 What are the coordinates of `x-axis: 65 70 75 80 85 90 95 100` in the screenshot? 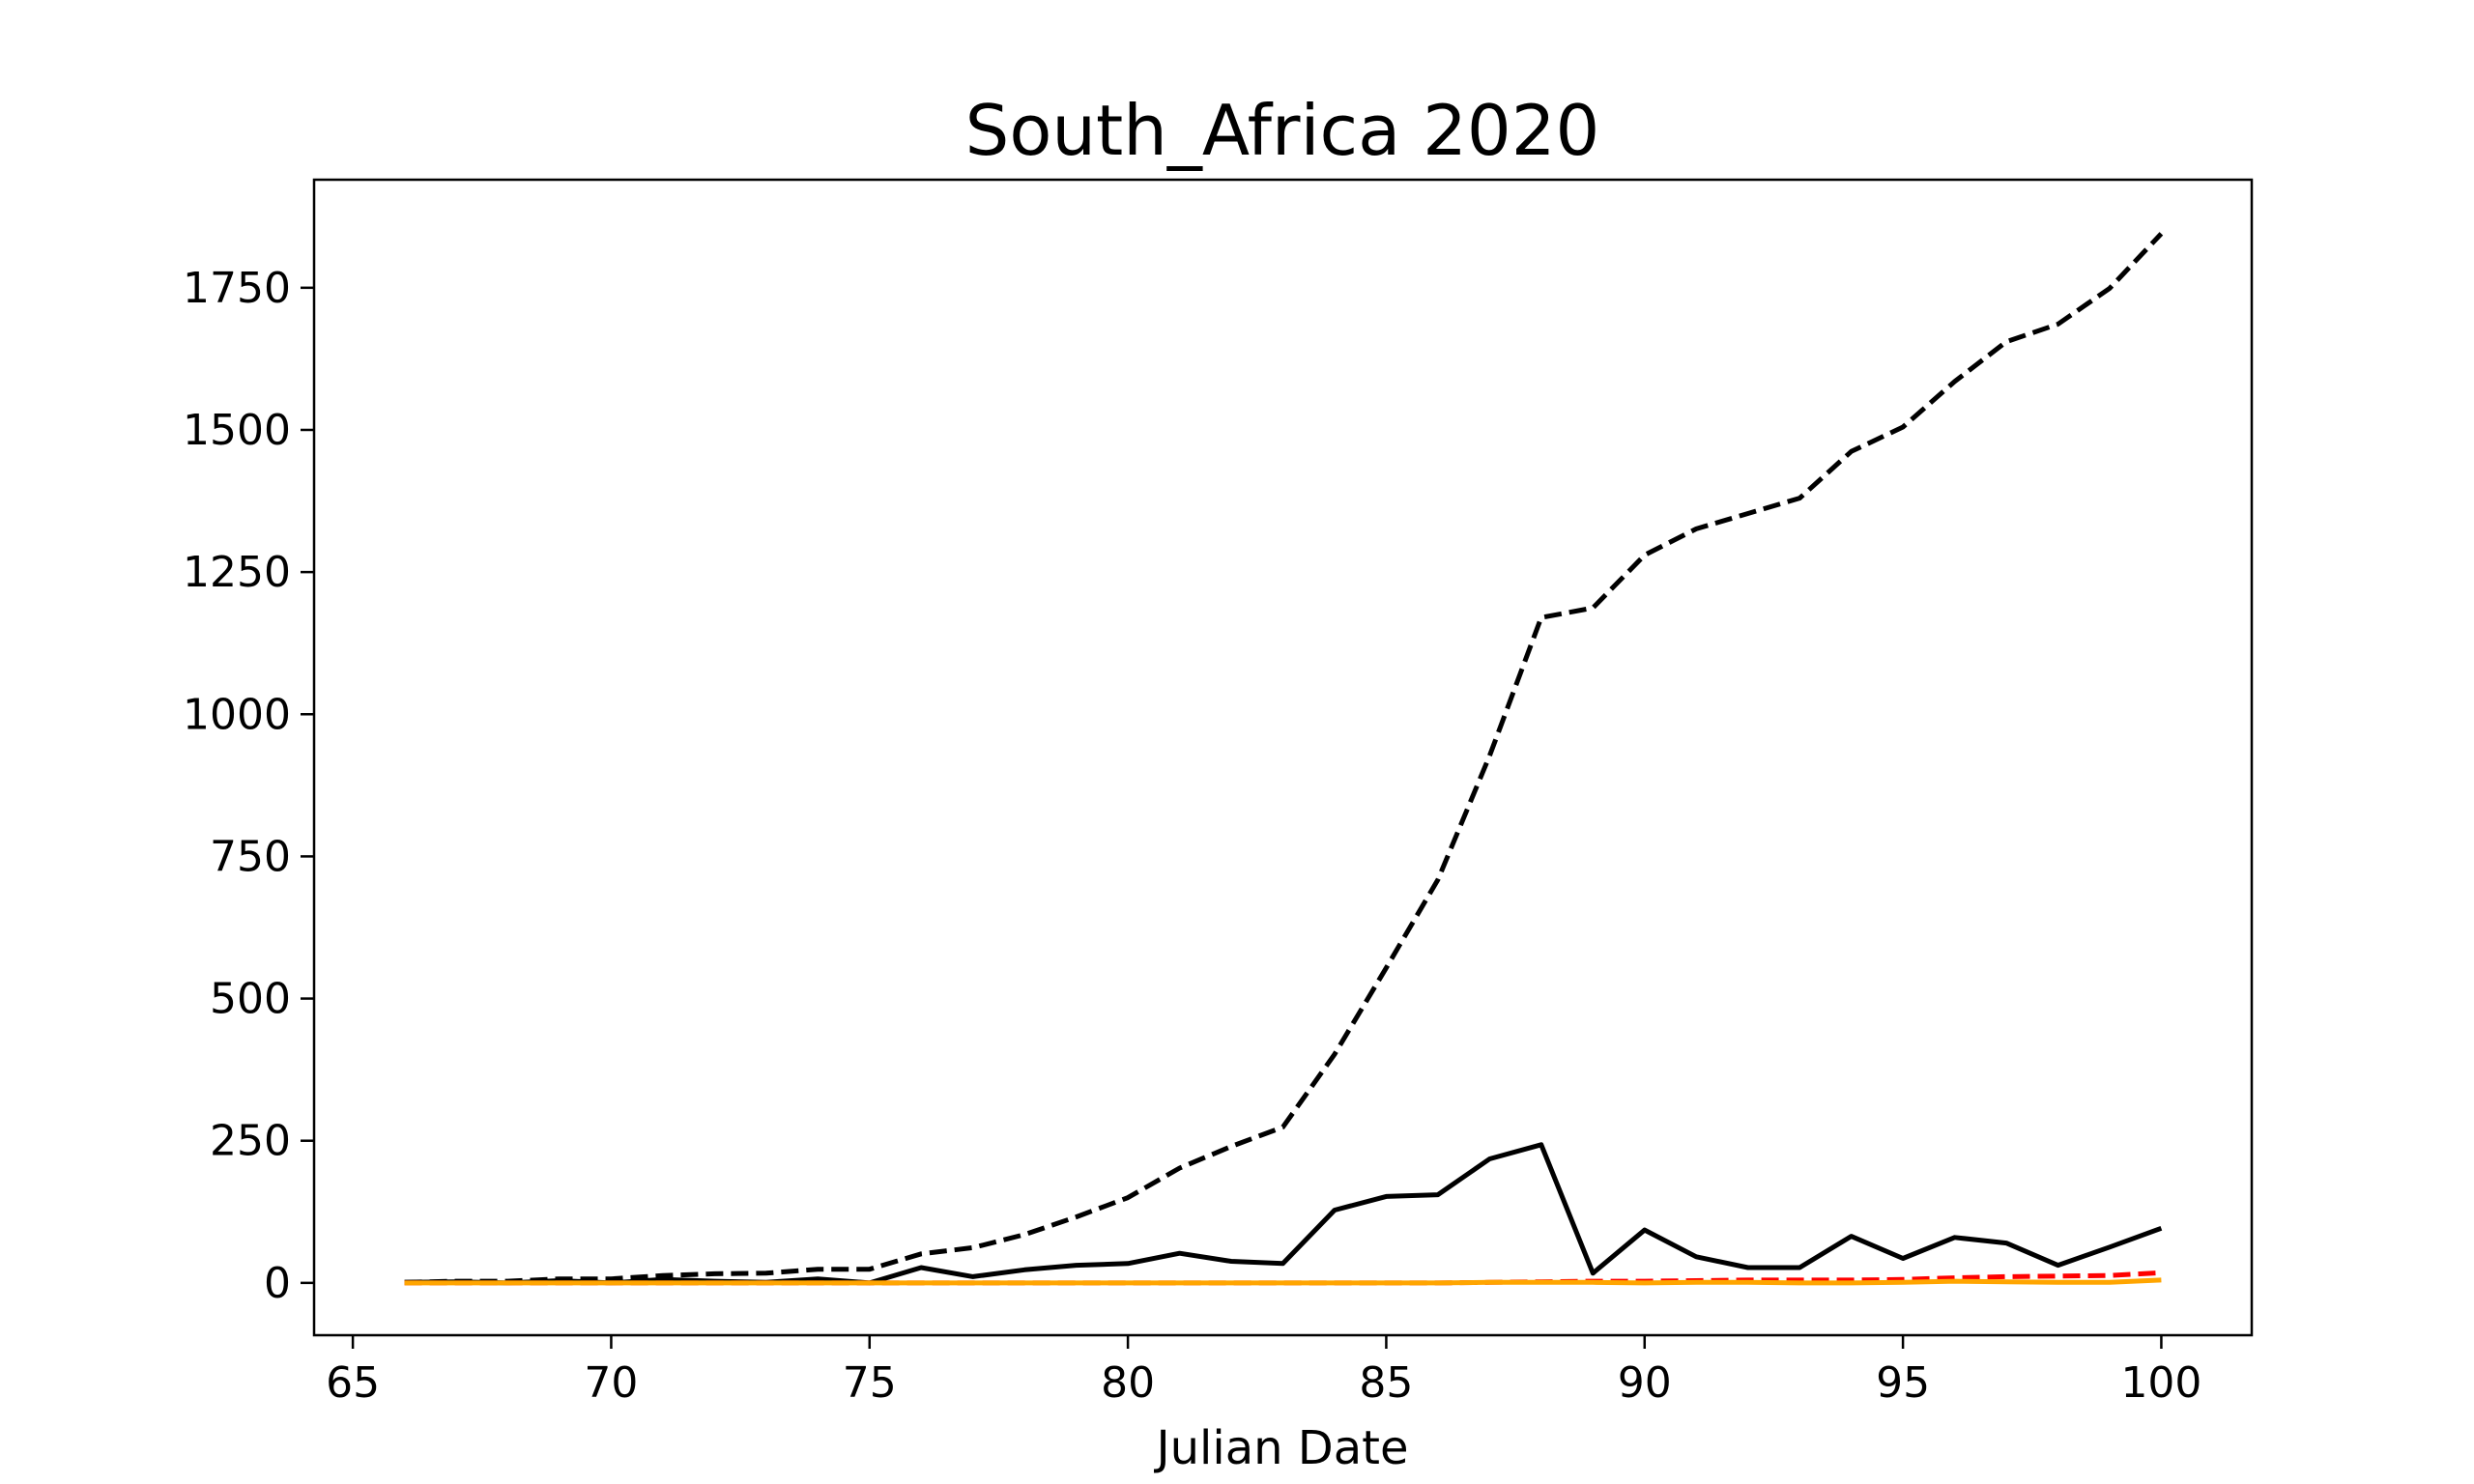 It's located at (1264, 1372).